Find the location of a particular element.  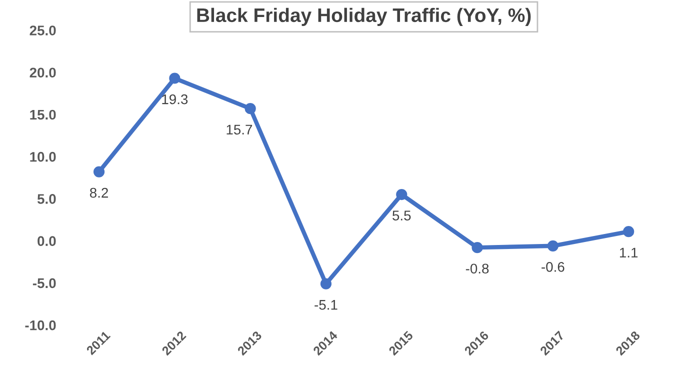

data-label: 19.3 is located at coordinates (175, 99).